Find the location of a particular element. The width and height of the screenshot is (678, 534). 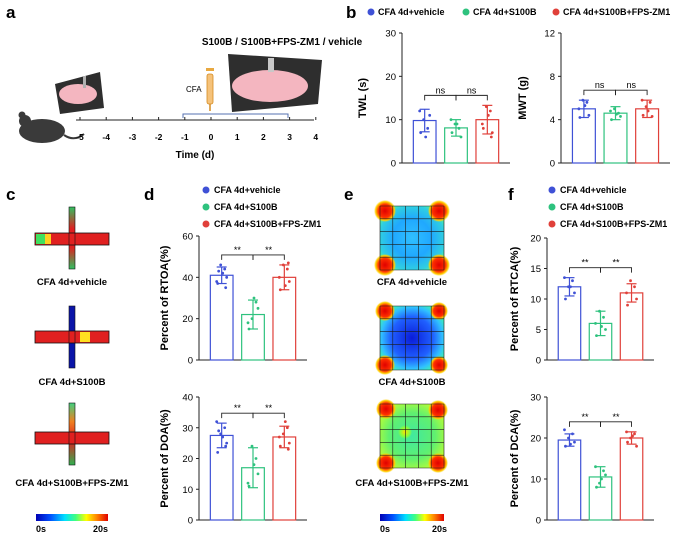

panel-label-d: d is located at coordinates (149, 194).